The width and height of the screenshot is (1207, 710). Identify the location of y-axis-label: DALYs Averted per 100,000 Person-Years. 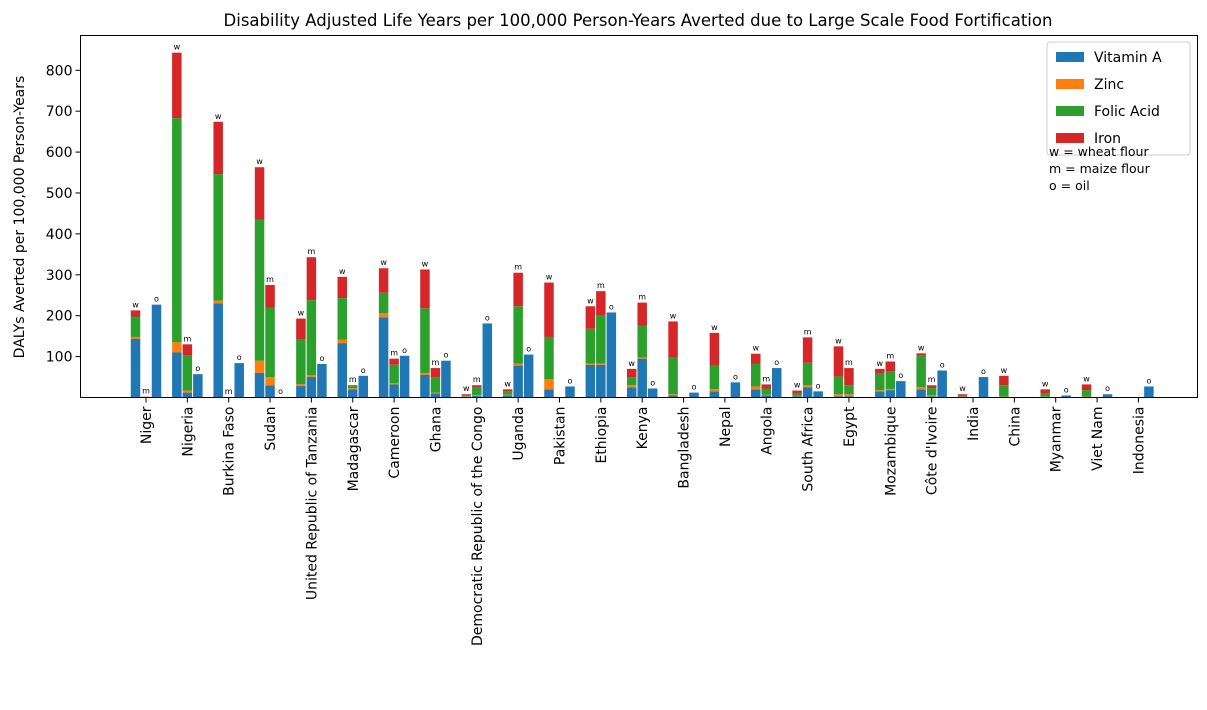
(20, 217).